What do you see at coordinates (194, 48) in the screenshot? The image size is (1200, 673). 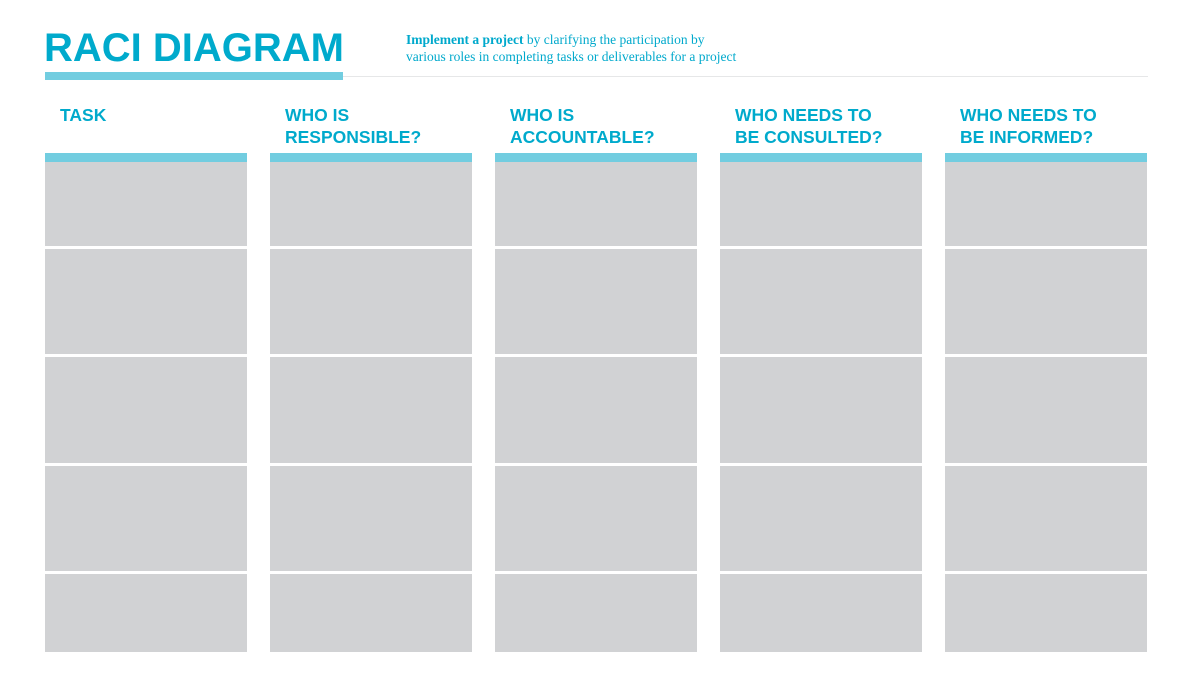 I see `page-title: RACI DIAGRAM` at bounding box center [194, 48].